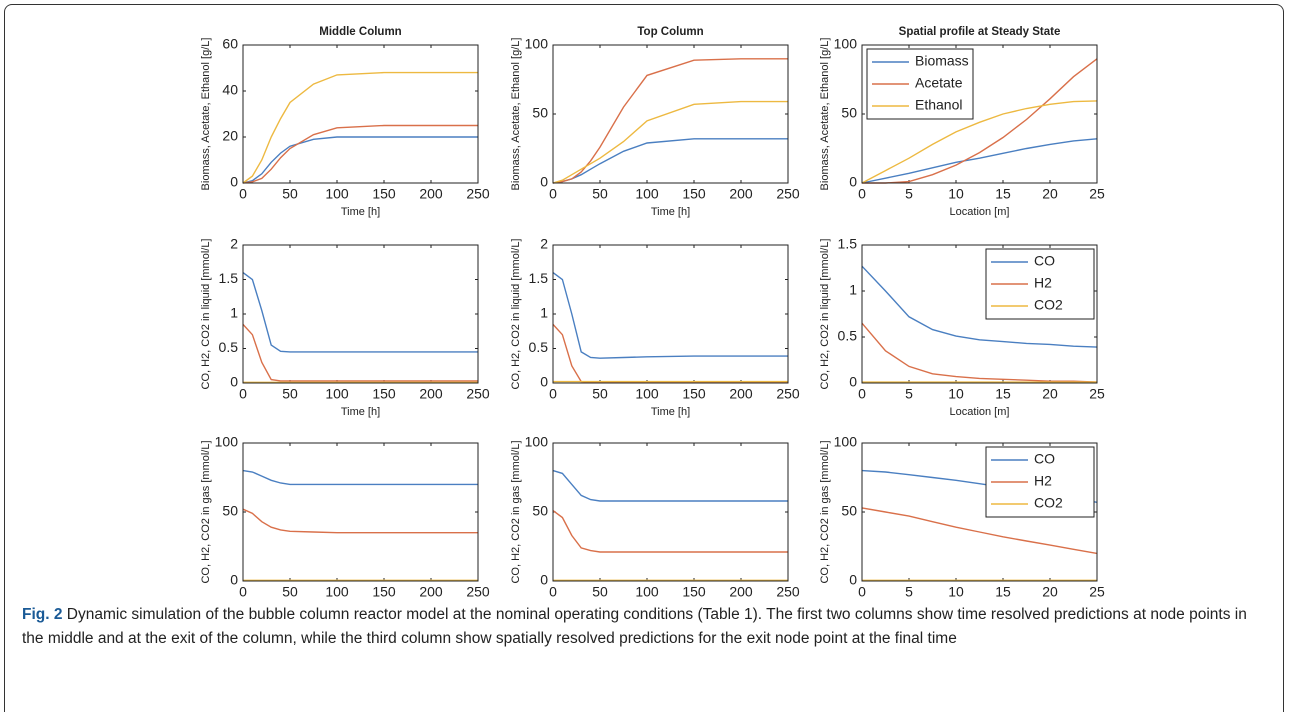 The width and height of the screenshot is (1290, 712). Describe the element at coordinates (360, 32) in the screenshot. I see `chart-title: Middle Column` at that location.